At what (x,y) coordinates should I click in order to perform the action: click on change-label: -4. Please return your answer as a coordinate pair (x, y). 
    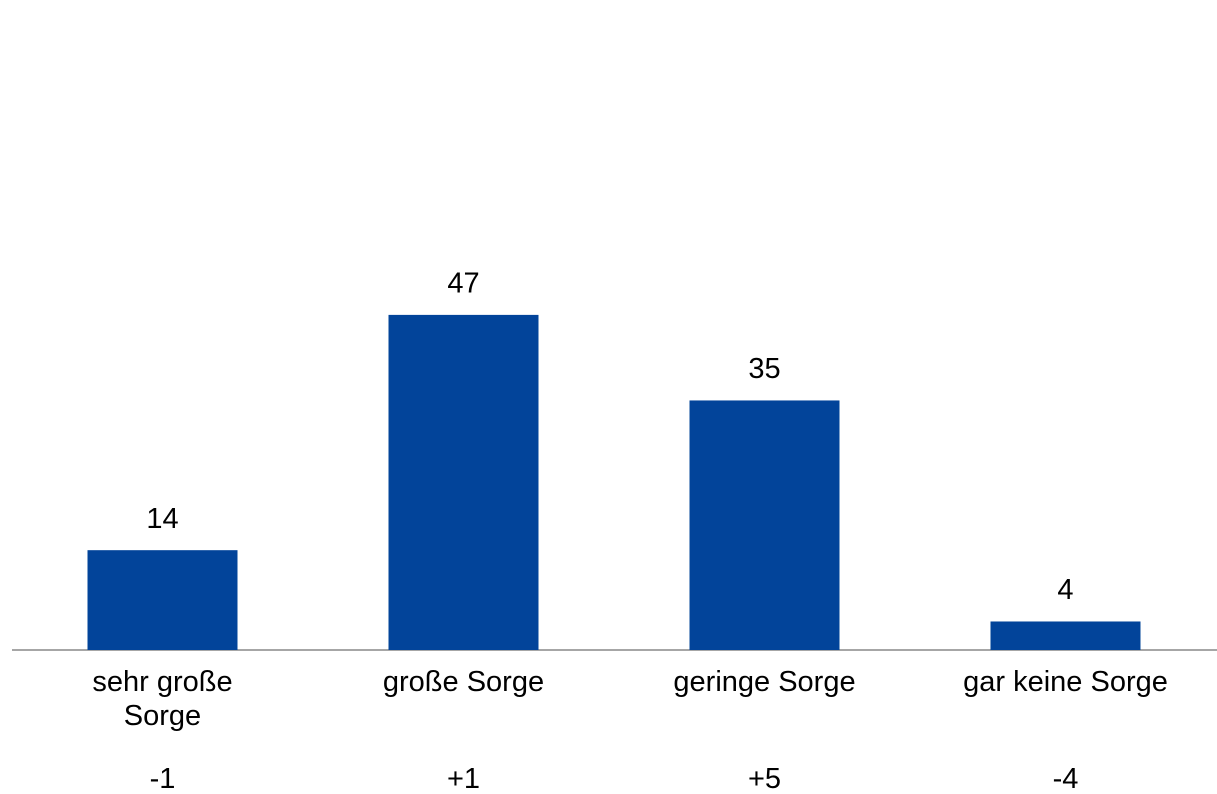
    Looking at the image, I should click on (1065, 778).